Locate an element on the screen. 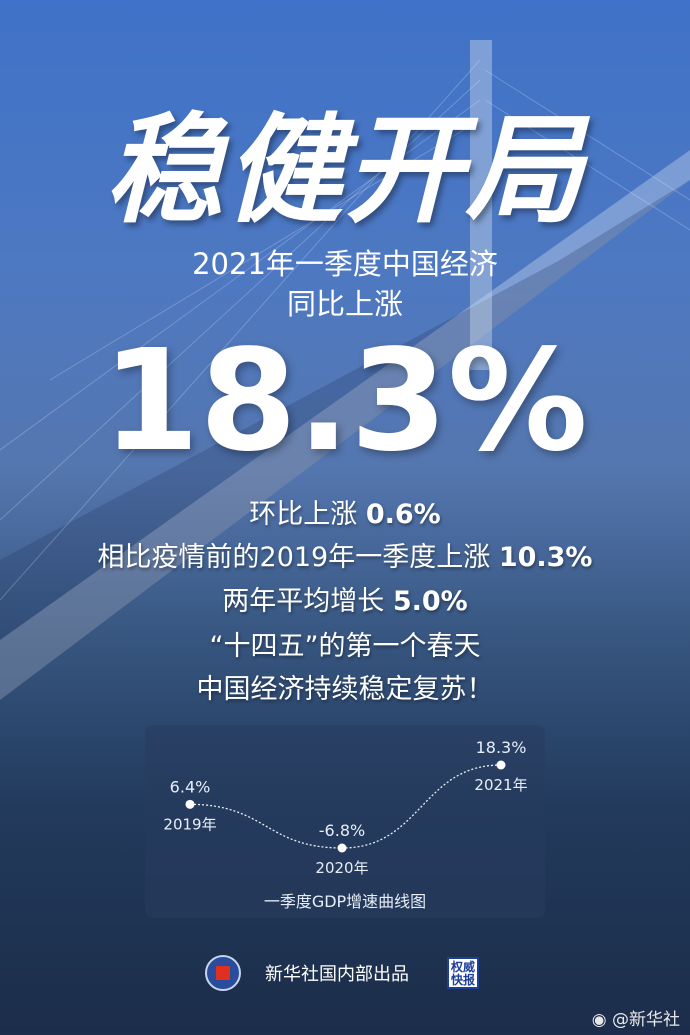  data-point-2021年 is located at coordinates (501, 765).